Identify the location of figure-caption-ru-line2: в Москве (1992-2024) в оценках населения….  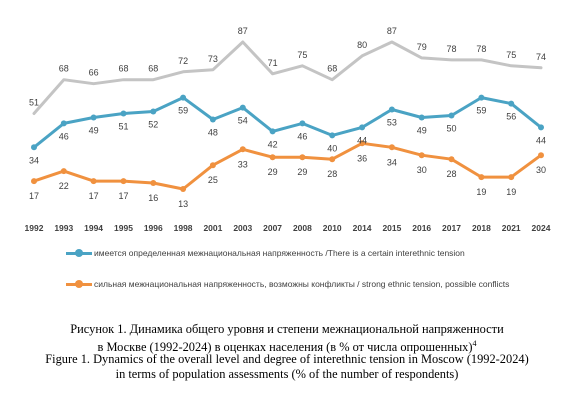
(287, 345).